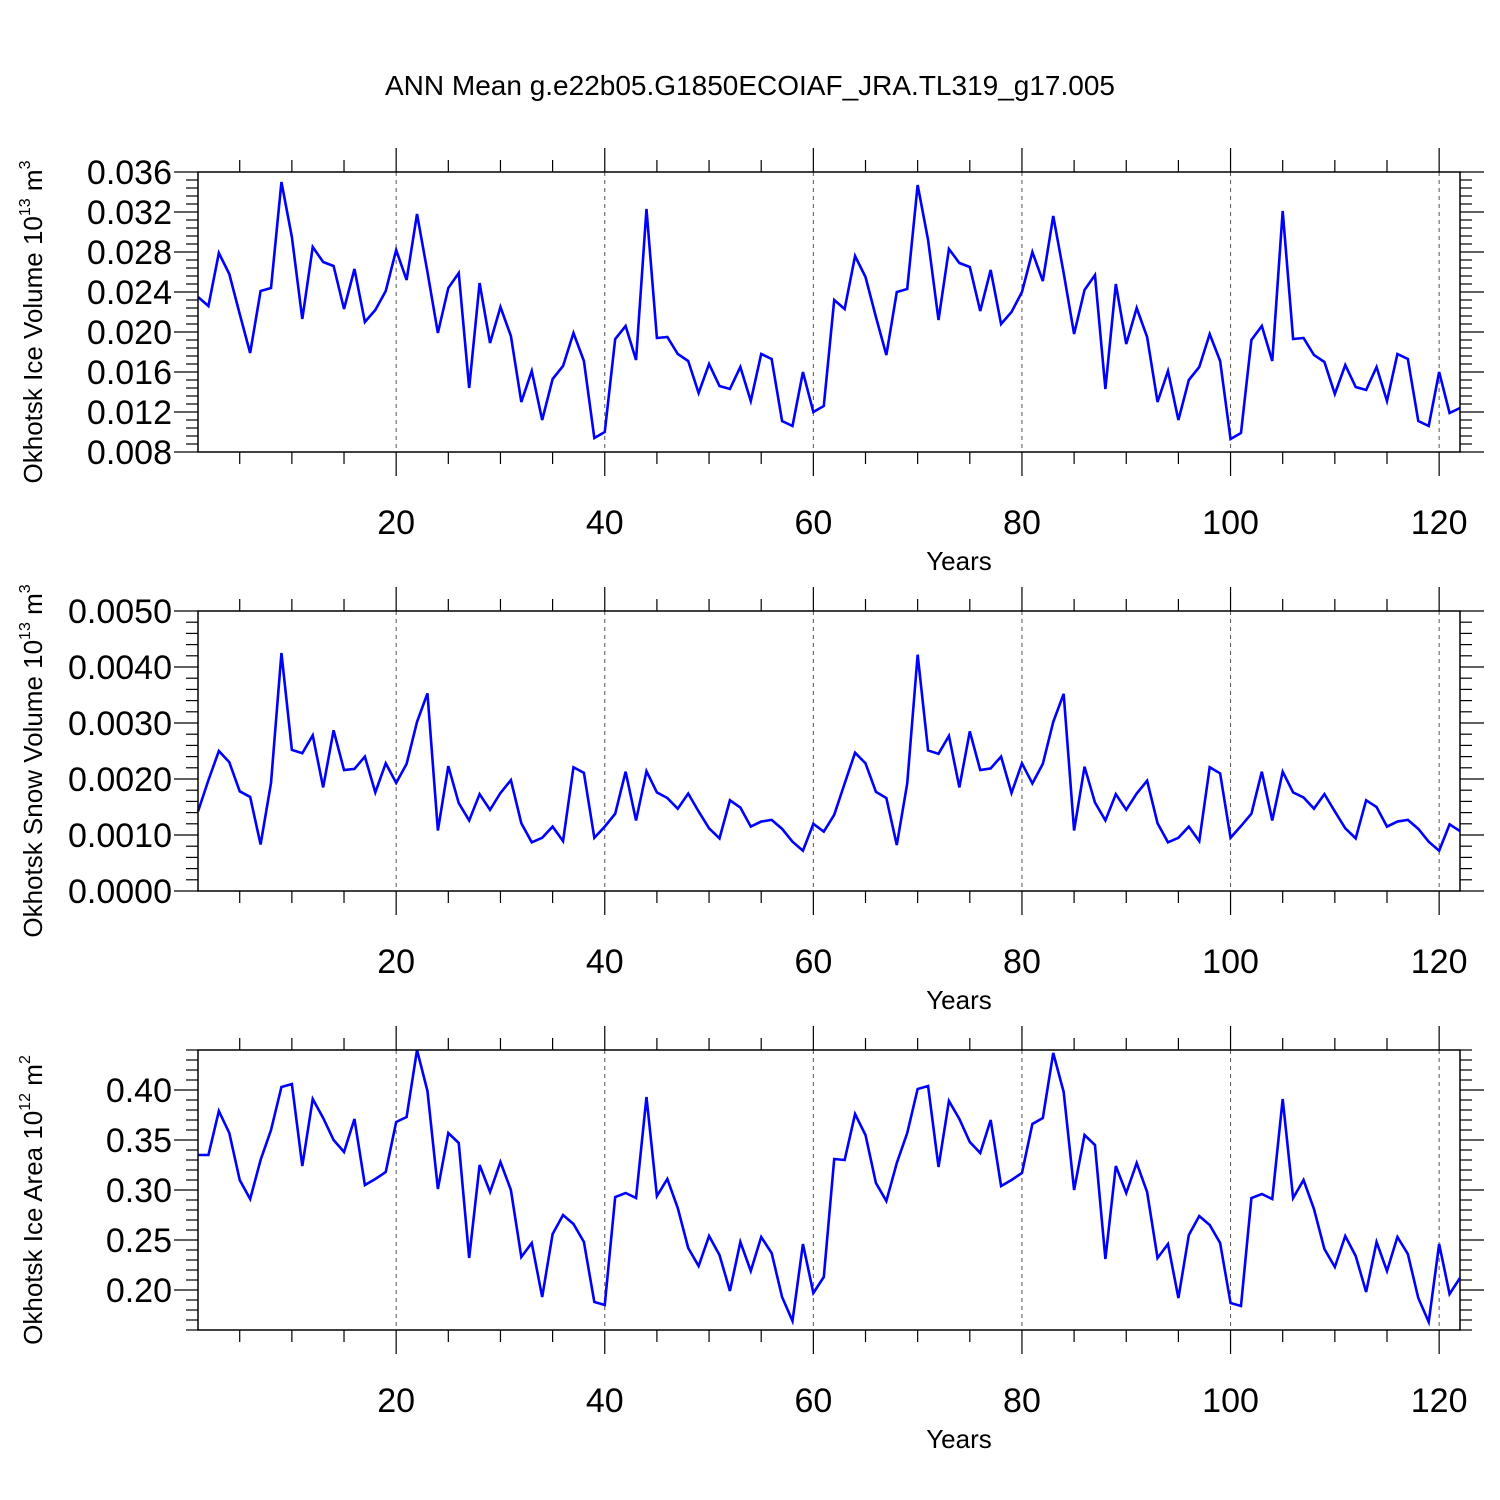  I want to click on y-tick-label: 0.020, so click(129, 333).